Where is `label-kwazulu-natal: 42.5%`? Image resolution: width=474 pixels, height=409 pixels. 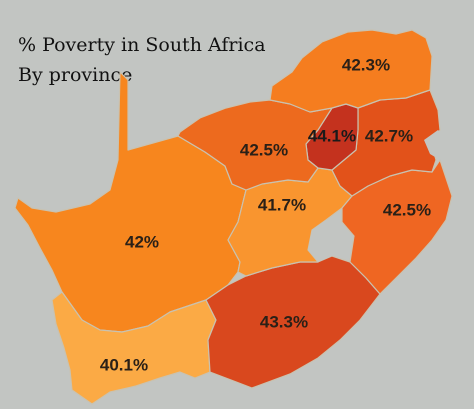 label-kwazulu-natal: 42.5% is located at coordinates (407, 209).